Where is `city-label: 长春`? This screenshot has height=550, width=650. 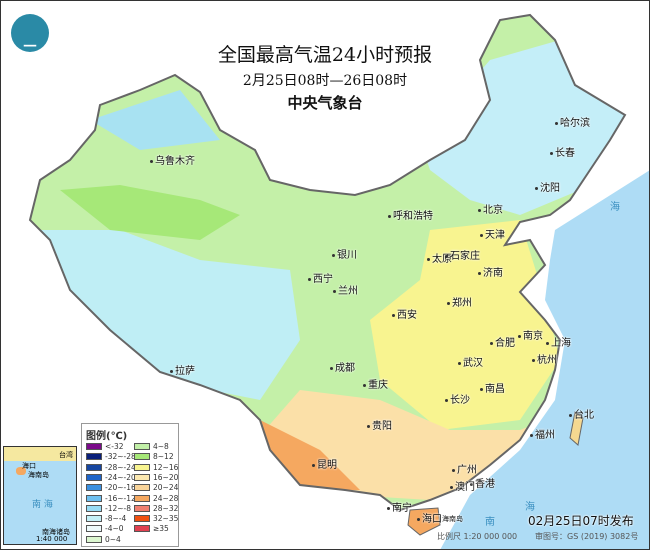 city-label: 长春 is located at coordinates (562, 151).